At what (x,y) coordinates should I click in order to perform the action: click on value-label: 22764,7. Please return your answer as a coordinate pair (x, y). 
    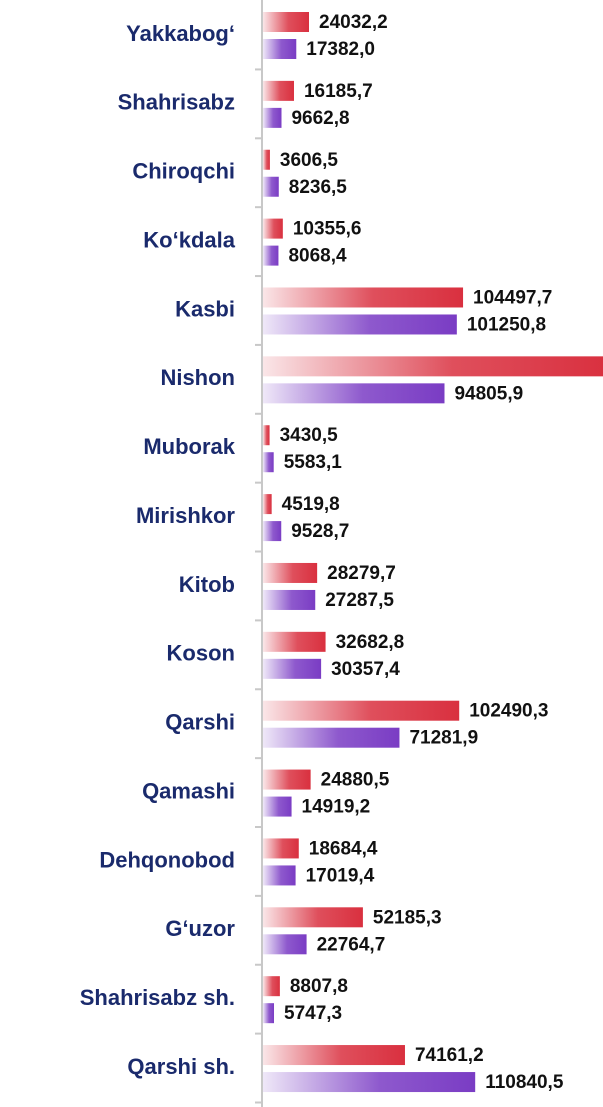
    Looking at the image, I should click on (351, 944).